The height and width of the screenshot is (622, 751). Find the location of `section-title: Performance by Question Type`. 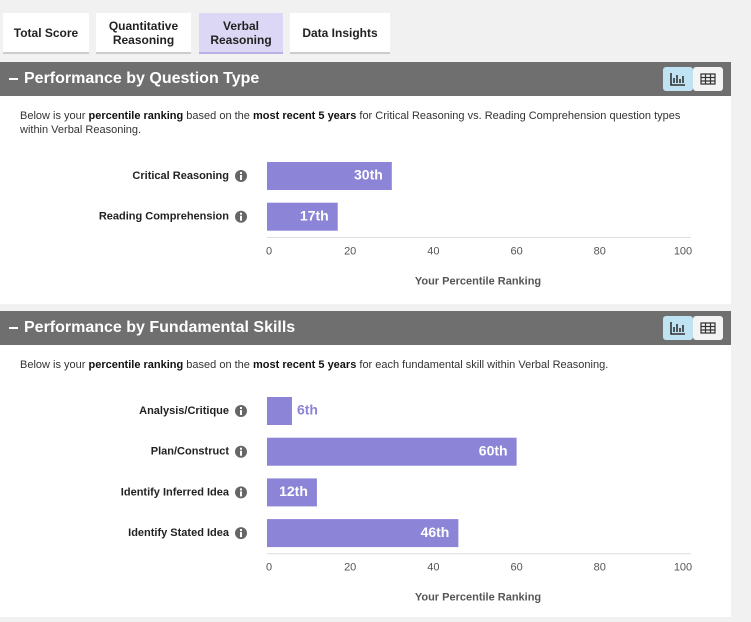

section-title: Performance by Question Type is located at coordinates (142, 78).